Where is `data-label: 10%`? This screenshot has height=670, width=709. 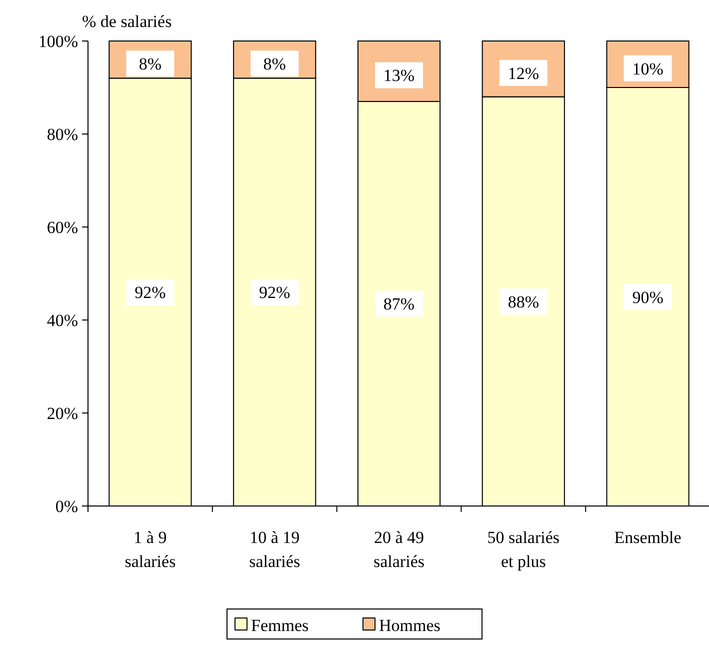 data-label: 10% is located at coordinates (648, 68).